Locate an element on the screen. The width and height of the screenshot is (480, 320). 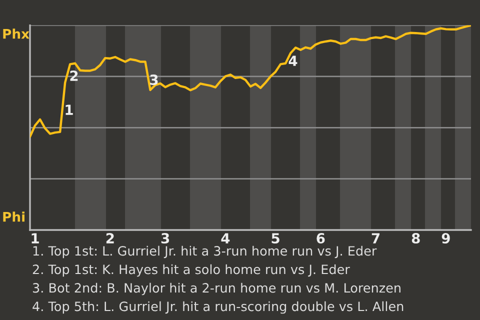
x-tick-label: 2 is located at coordinates (110, 238).